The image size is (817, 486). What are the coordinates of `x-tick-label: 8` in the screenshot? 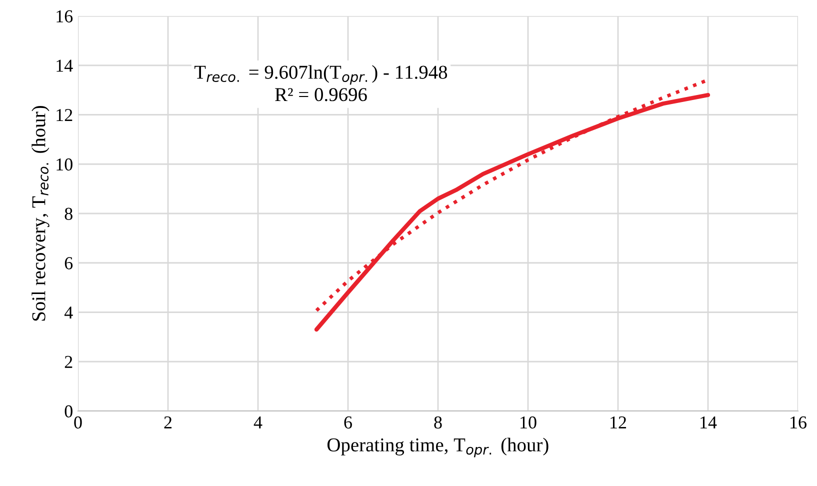 It's located at (438, 422).